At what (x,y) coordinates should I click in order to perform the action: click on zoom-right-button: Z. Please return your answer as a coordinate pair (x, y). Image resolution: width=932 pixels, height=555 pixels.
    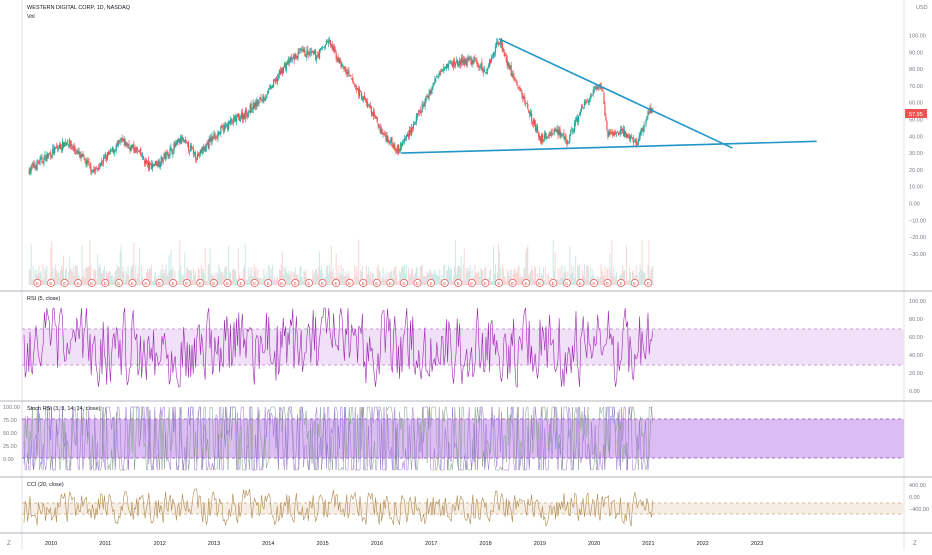
    Looking at the image, I should click on (915, 544).